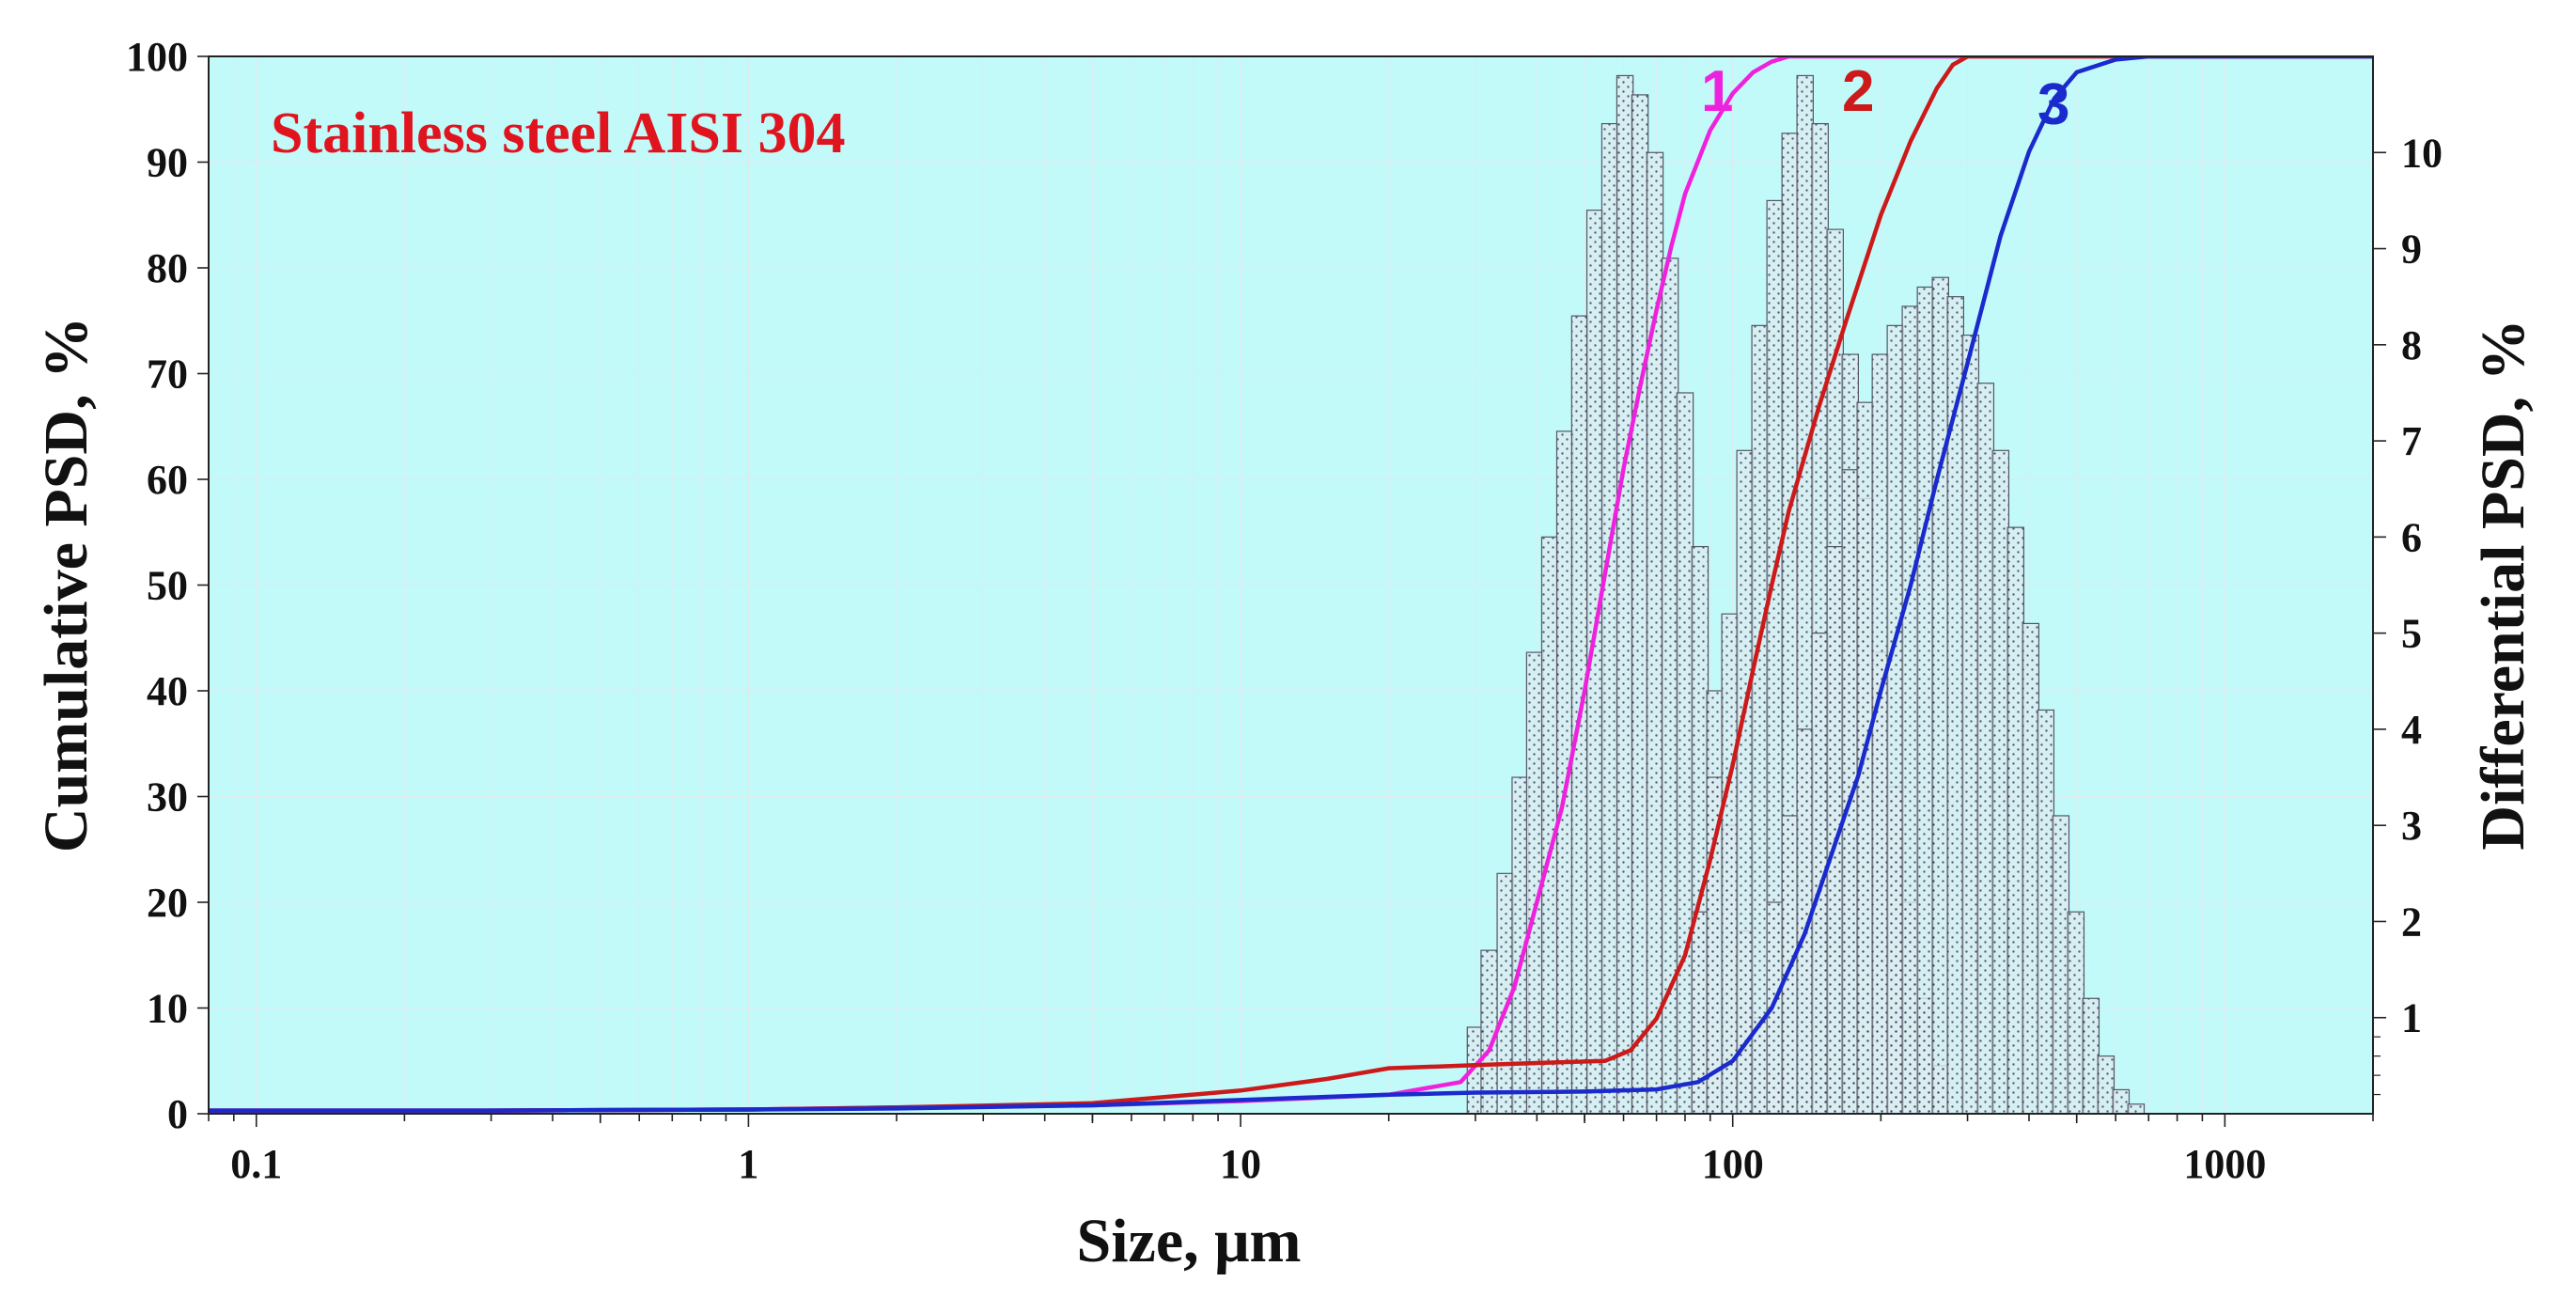 The width and height of the screenshot is (2576, 1313). What do you see at coordinates (2053, 104) in the screenshot?
I see `curve-label: 3` at bounding box center [2053, 104].